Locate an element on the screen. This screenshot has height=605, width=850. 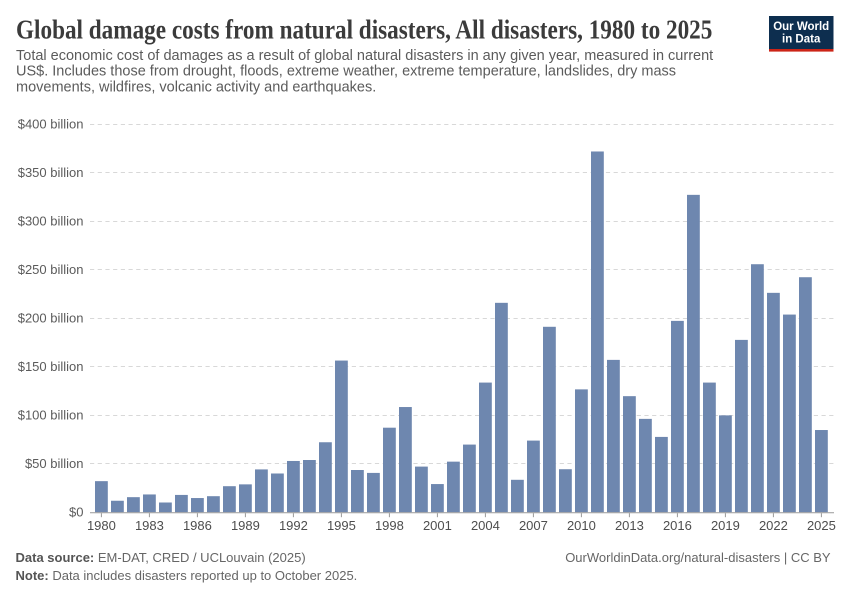
svg-text: 2001 is located at coordinates (437, 525).